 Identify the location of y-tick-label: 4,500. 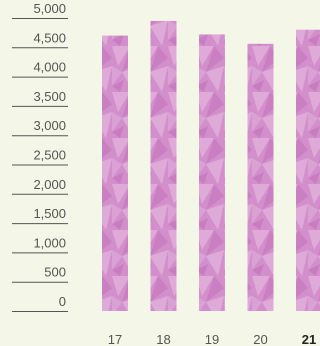
(49, 37).